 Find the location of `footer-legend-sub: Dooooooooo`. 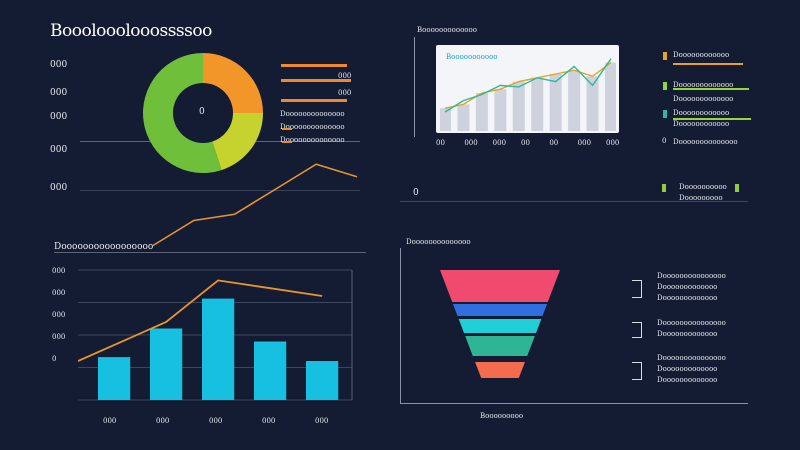

footer-legend-sub: Dooooooooo is located at coordinates (701, 198).